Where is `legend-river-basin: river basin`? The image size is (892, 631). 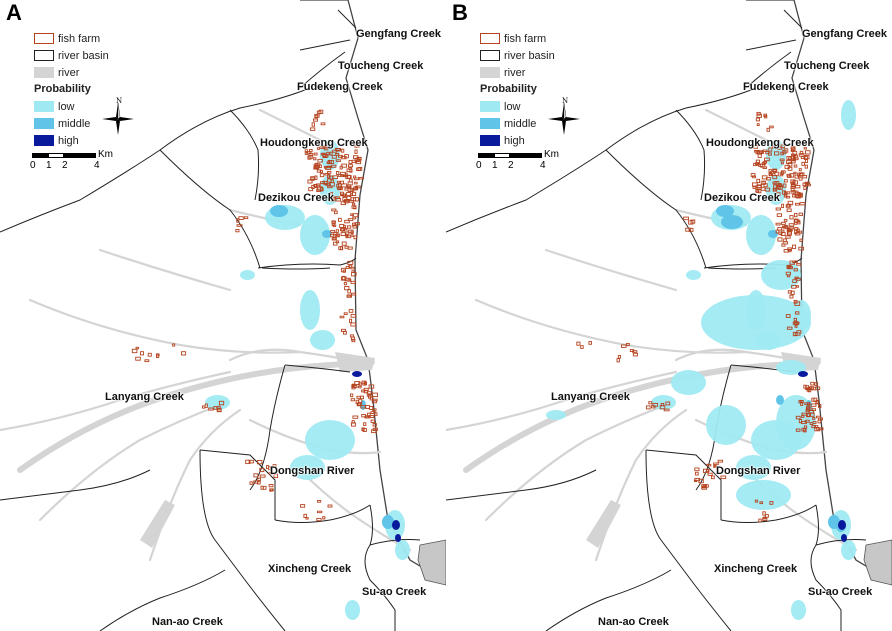 legend-river-basin: river basin is located at coordinates (517, 55).